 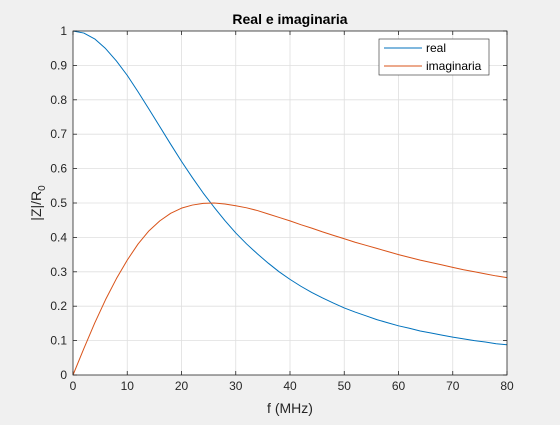 I want to click on y-tick-label: 0, so click(x=63, y=375).